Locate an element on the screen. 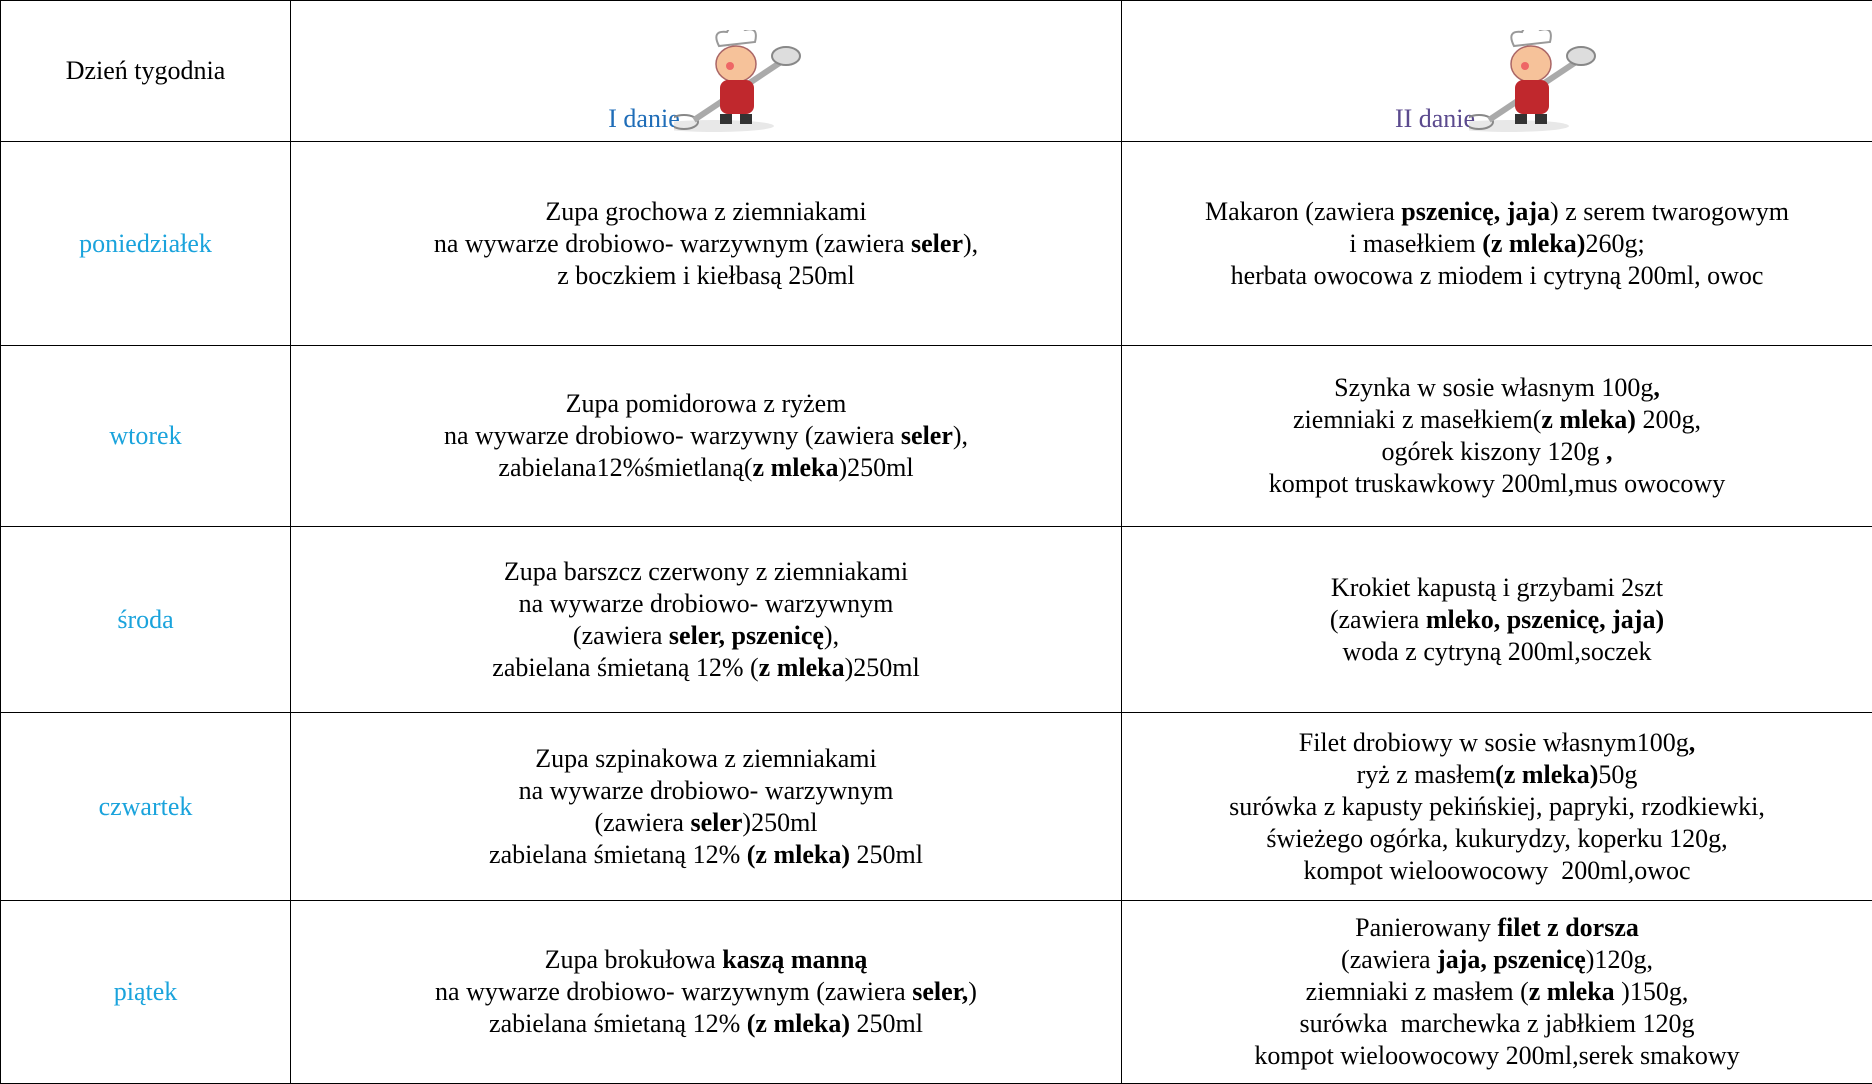  text-run: z mleka) is located at coordinates (1588, 419).